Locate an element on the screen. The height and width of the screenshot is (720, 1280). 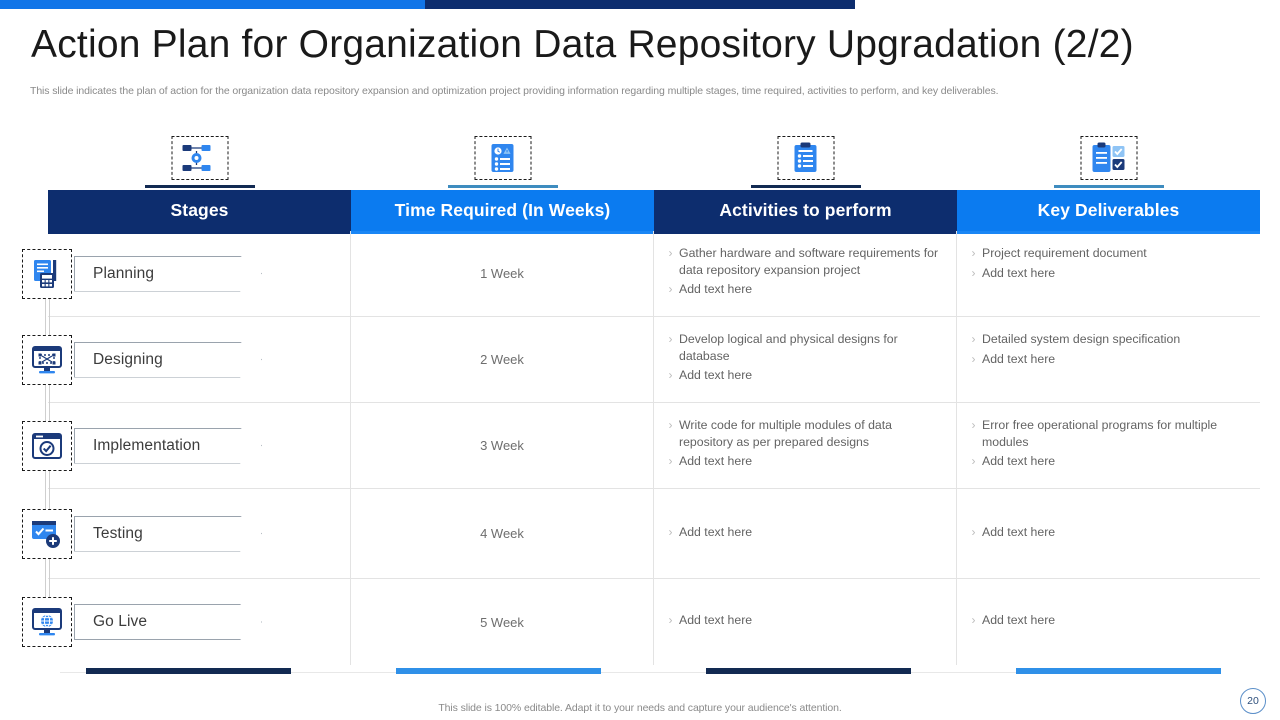
stage-label: Testing is located at coordinates (118, 533).